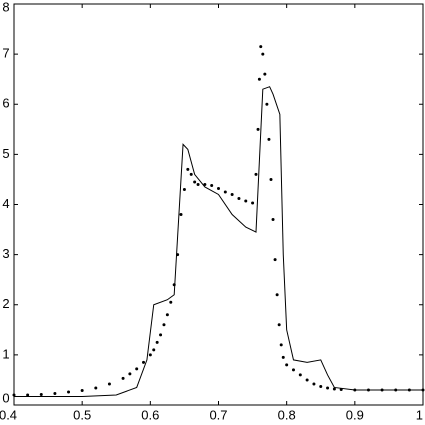  Describe the element at coordinates (5, 103) in the screenshot. I see `y-tick-label: 6` at that location.